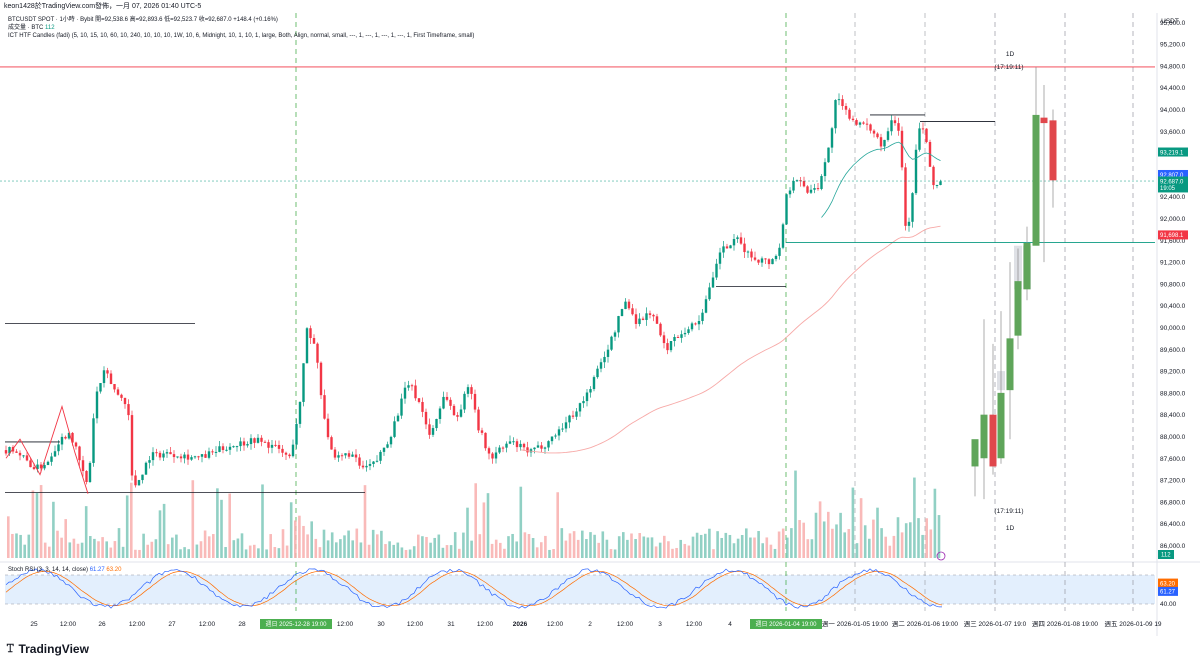 The image size is (1200, 662). Describe the element at coordinates (47, 648) in the screenshot. I see `tradingview-logo: 𝚃 TradingView` at that location.